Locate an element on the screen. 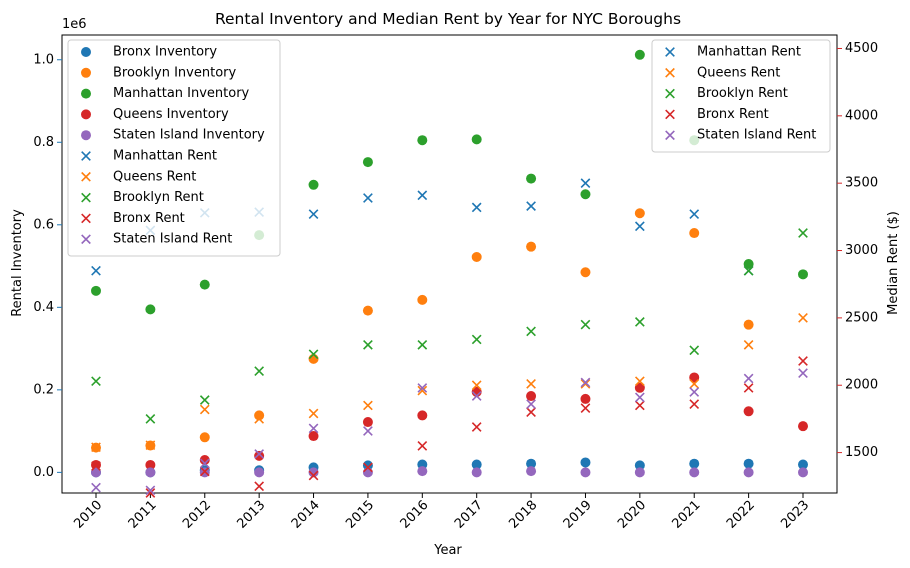 This screenshot has height=568, width=910. x-tick-label: 2016 is located at coordinates (415, 515).